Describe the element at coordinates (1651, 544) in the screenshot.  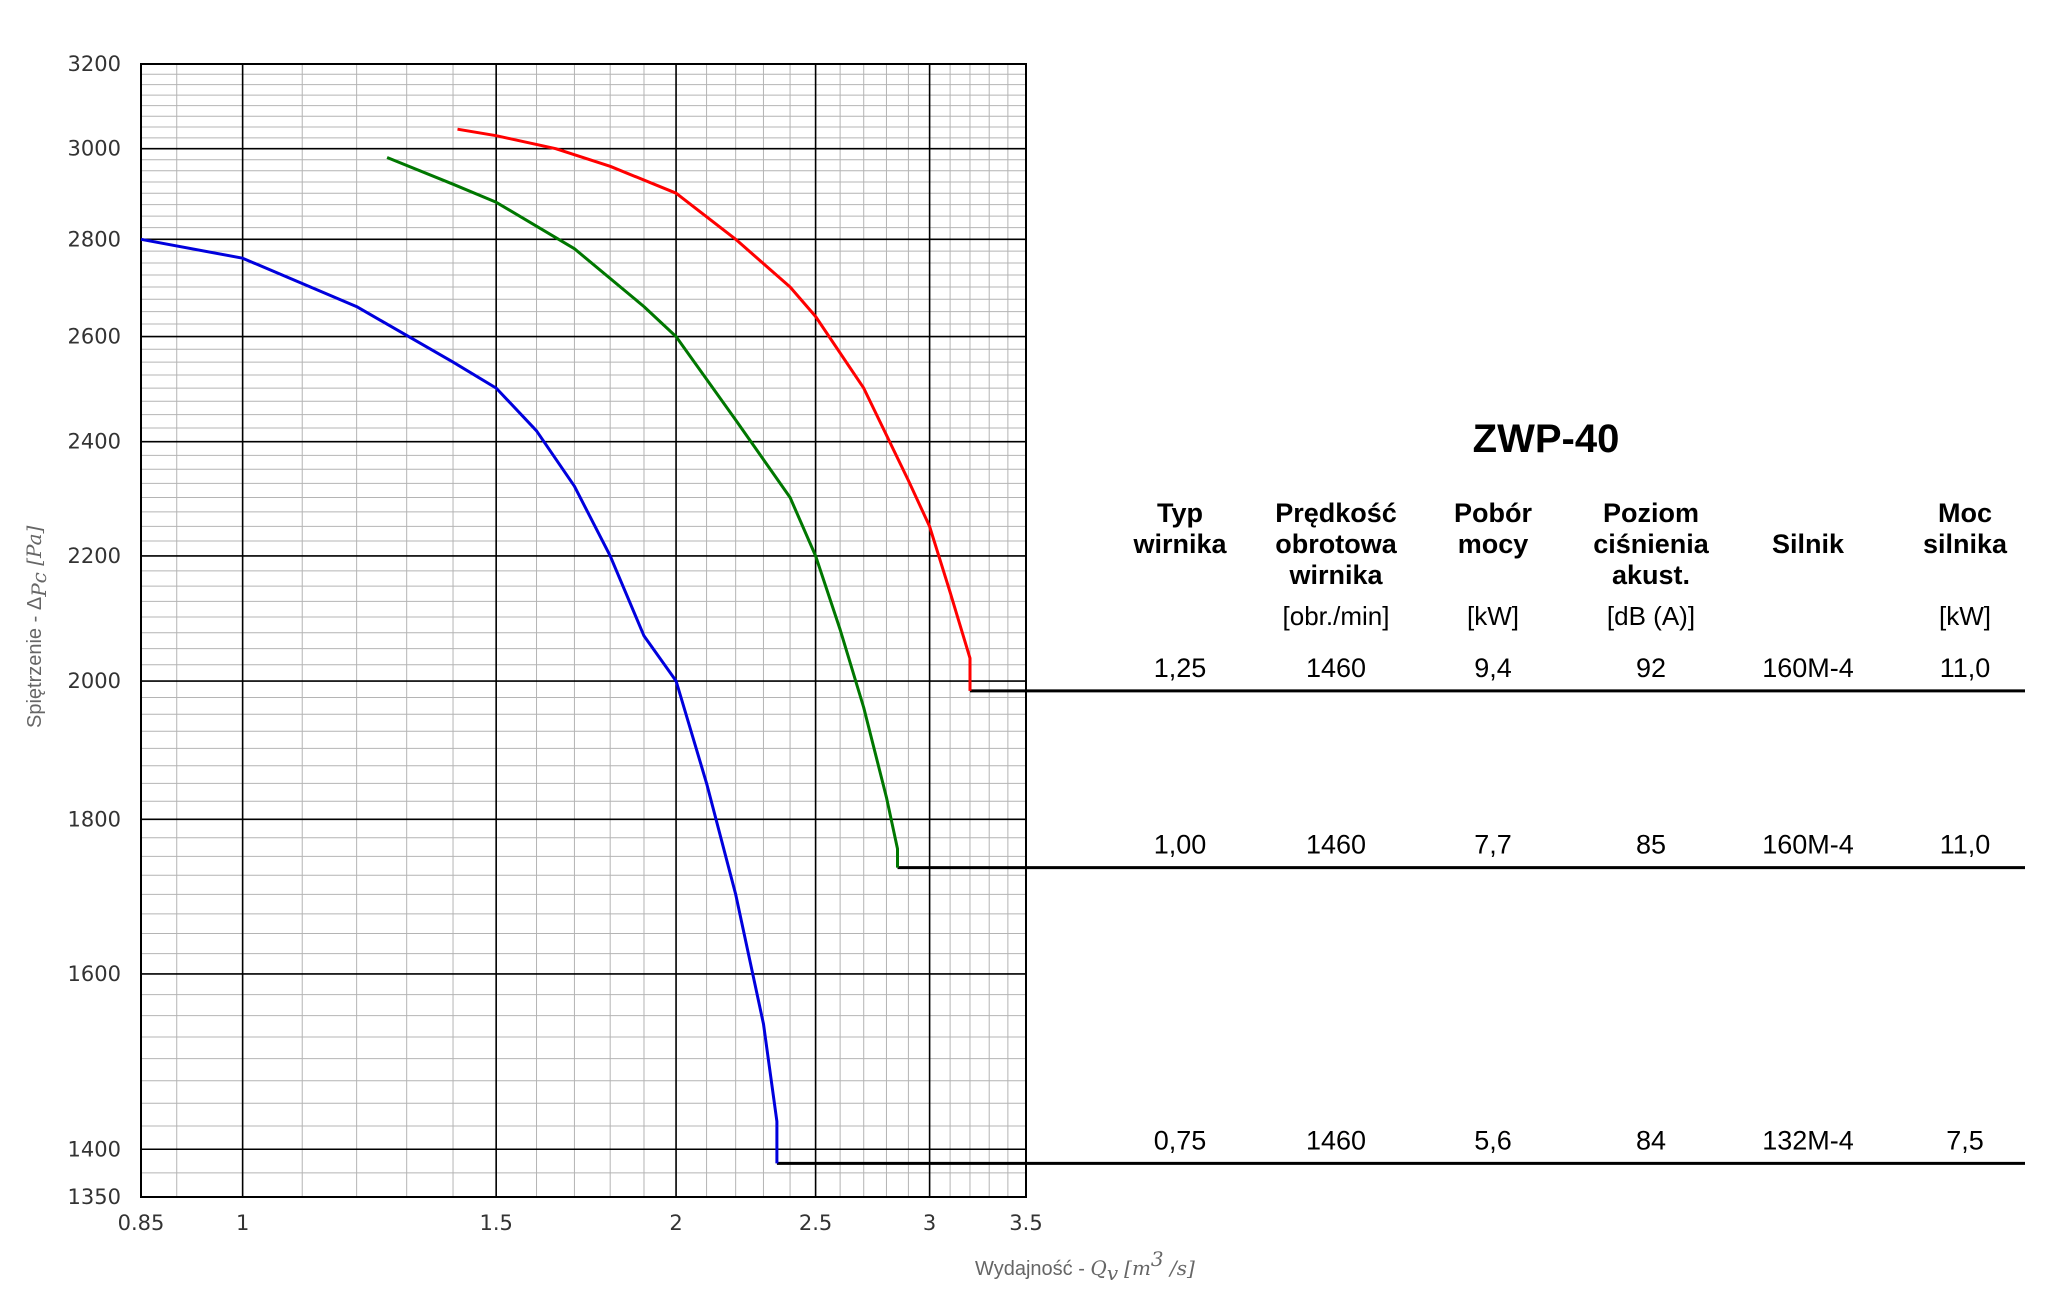
I see `table-header-cell: ciśnienia` at that location.